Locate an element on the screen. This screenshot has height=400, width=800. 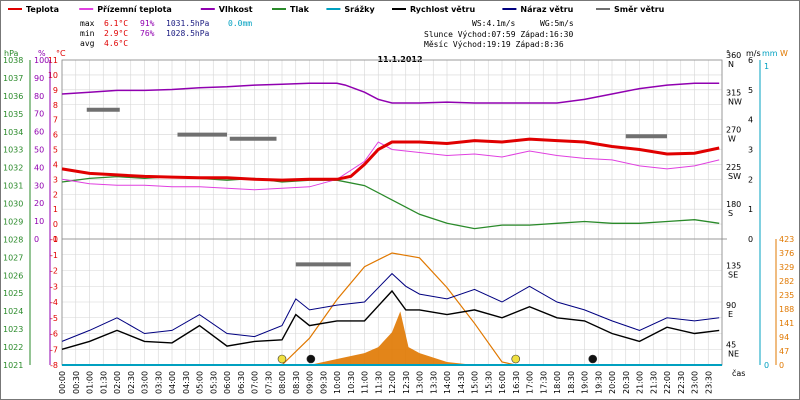
series-solar-line is located at coordinates (398, 309).